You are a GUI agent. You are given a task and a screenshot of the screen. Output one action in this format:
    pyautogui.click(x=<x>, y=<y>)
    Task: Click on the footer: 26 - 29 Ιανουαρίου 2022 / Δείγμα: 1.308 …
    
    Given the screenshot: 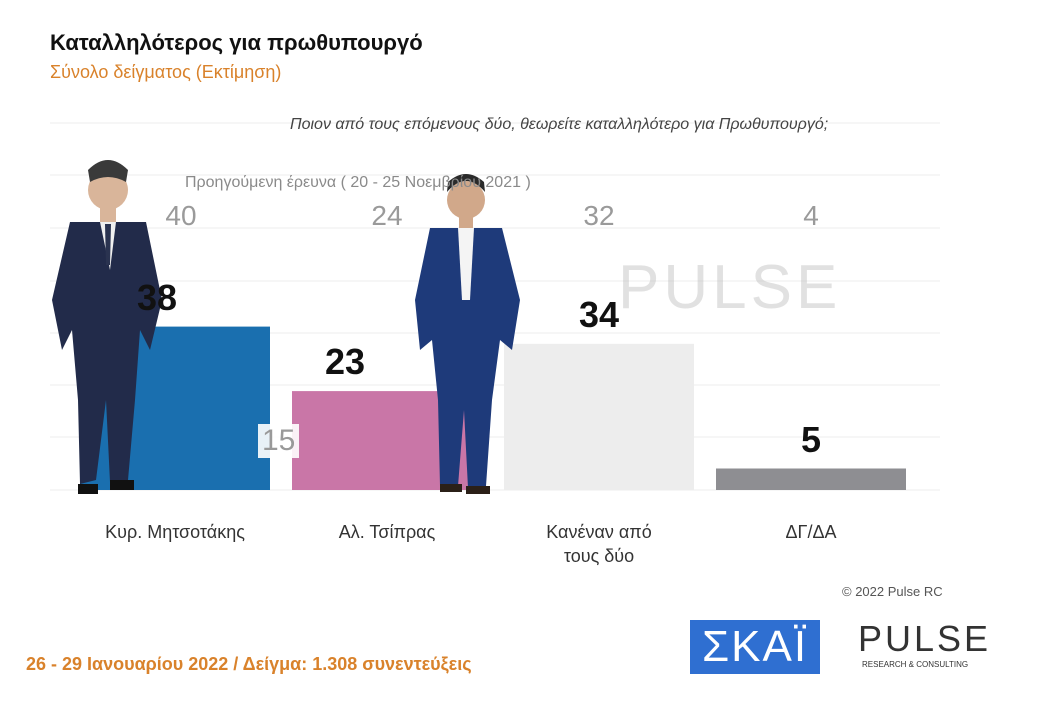 What is the action you would take?
    pyautogui.click(x=249, y=664)
    